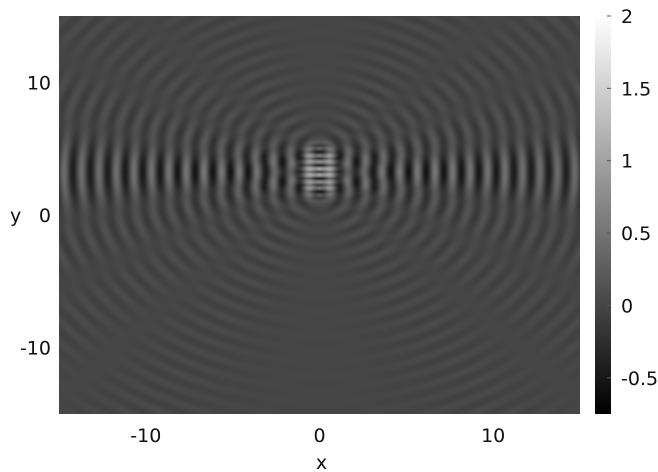 The width and height of the screenshot is (658, 472). I want to click on colorbar-gradient, so click(603, 215).